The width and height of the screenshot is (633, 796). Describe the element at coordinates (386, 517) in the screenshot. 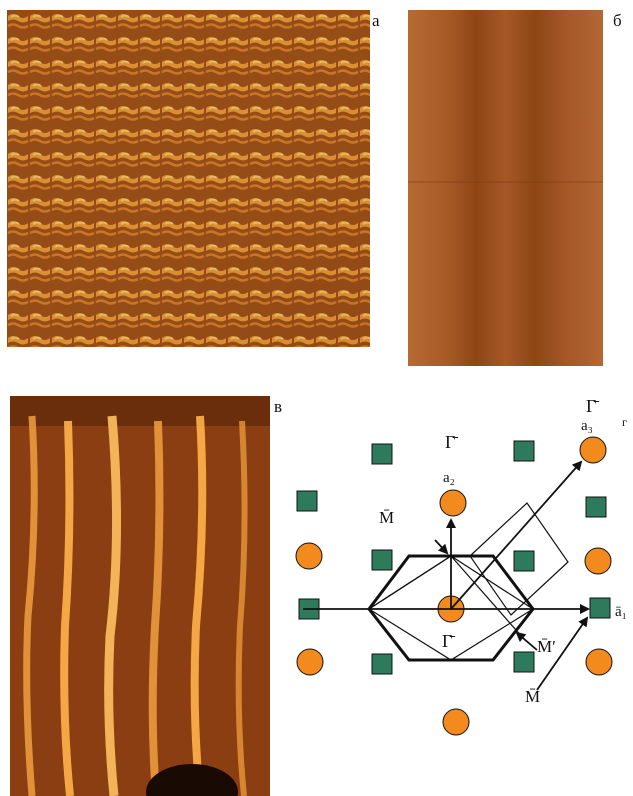

I see `label-m-upper: M̄` at that location.